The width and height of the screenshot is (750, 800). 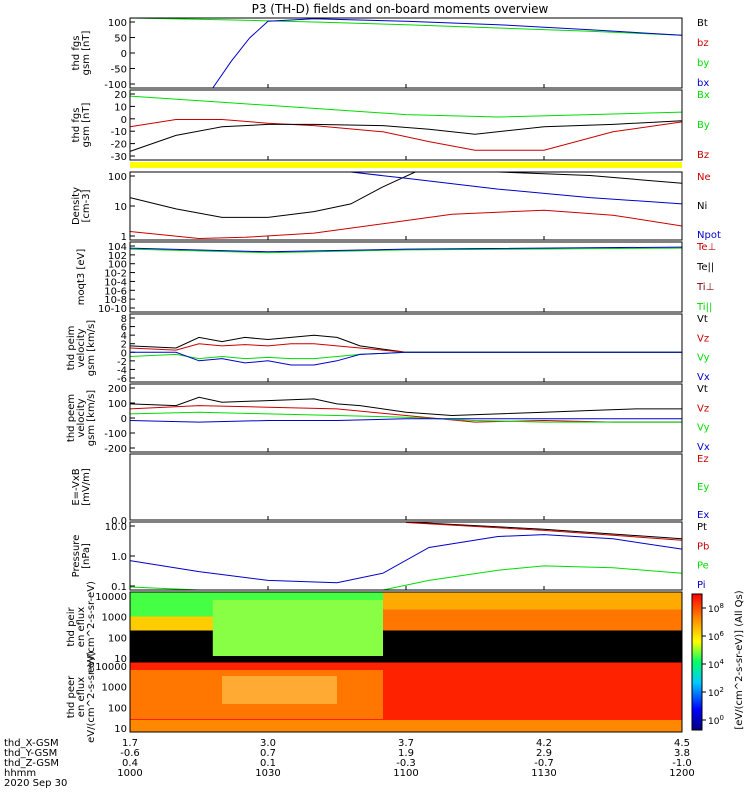 I want to click on legend-vt: Vt, so click(x=702, y=389).